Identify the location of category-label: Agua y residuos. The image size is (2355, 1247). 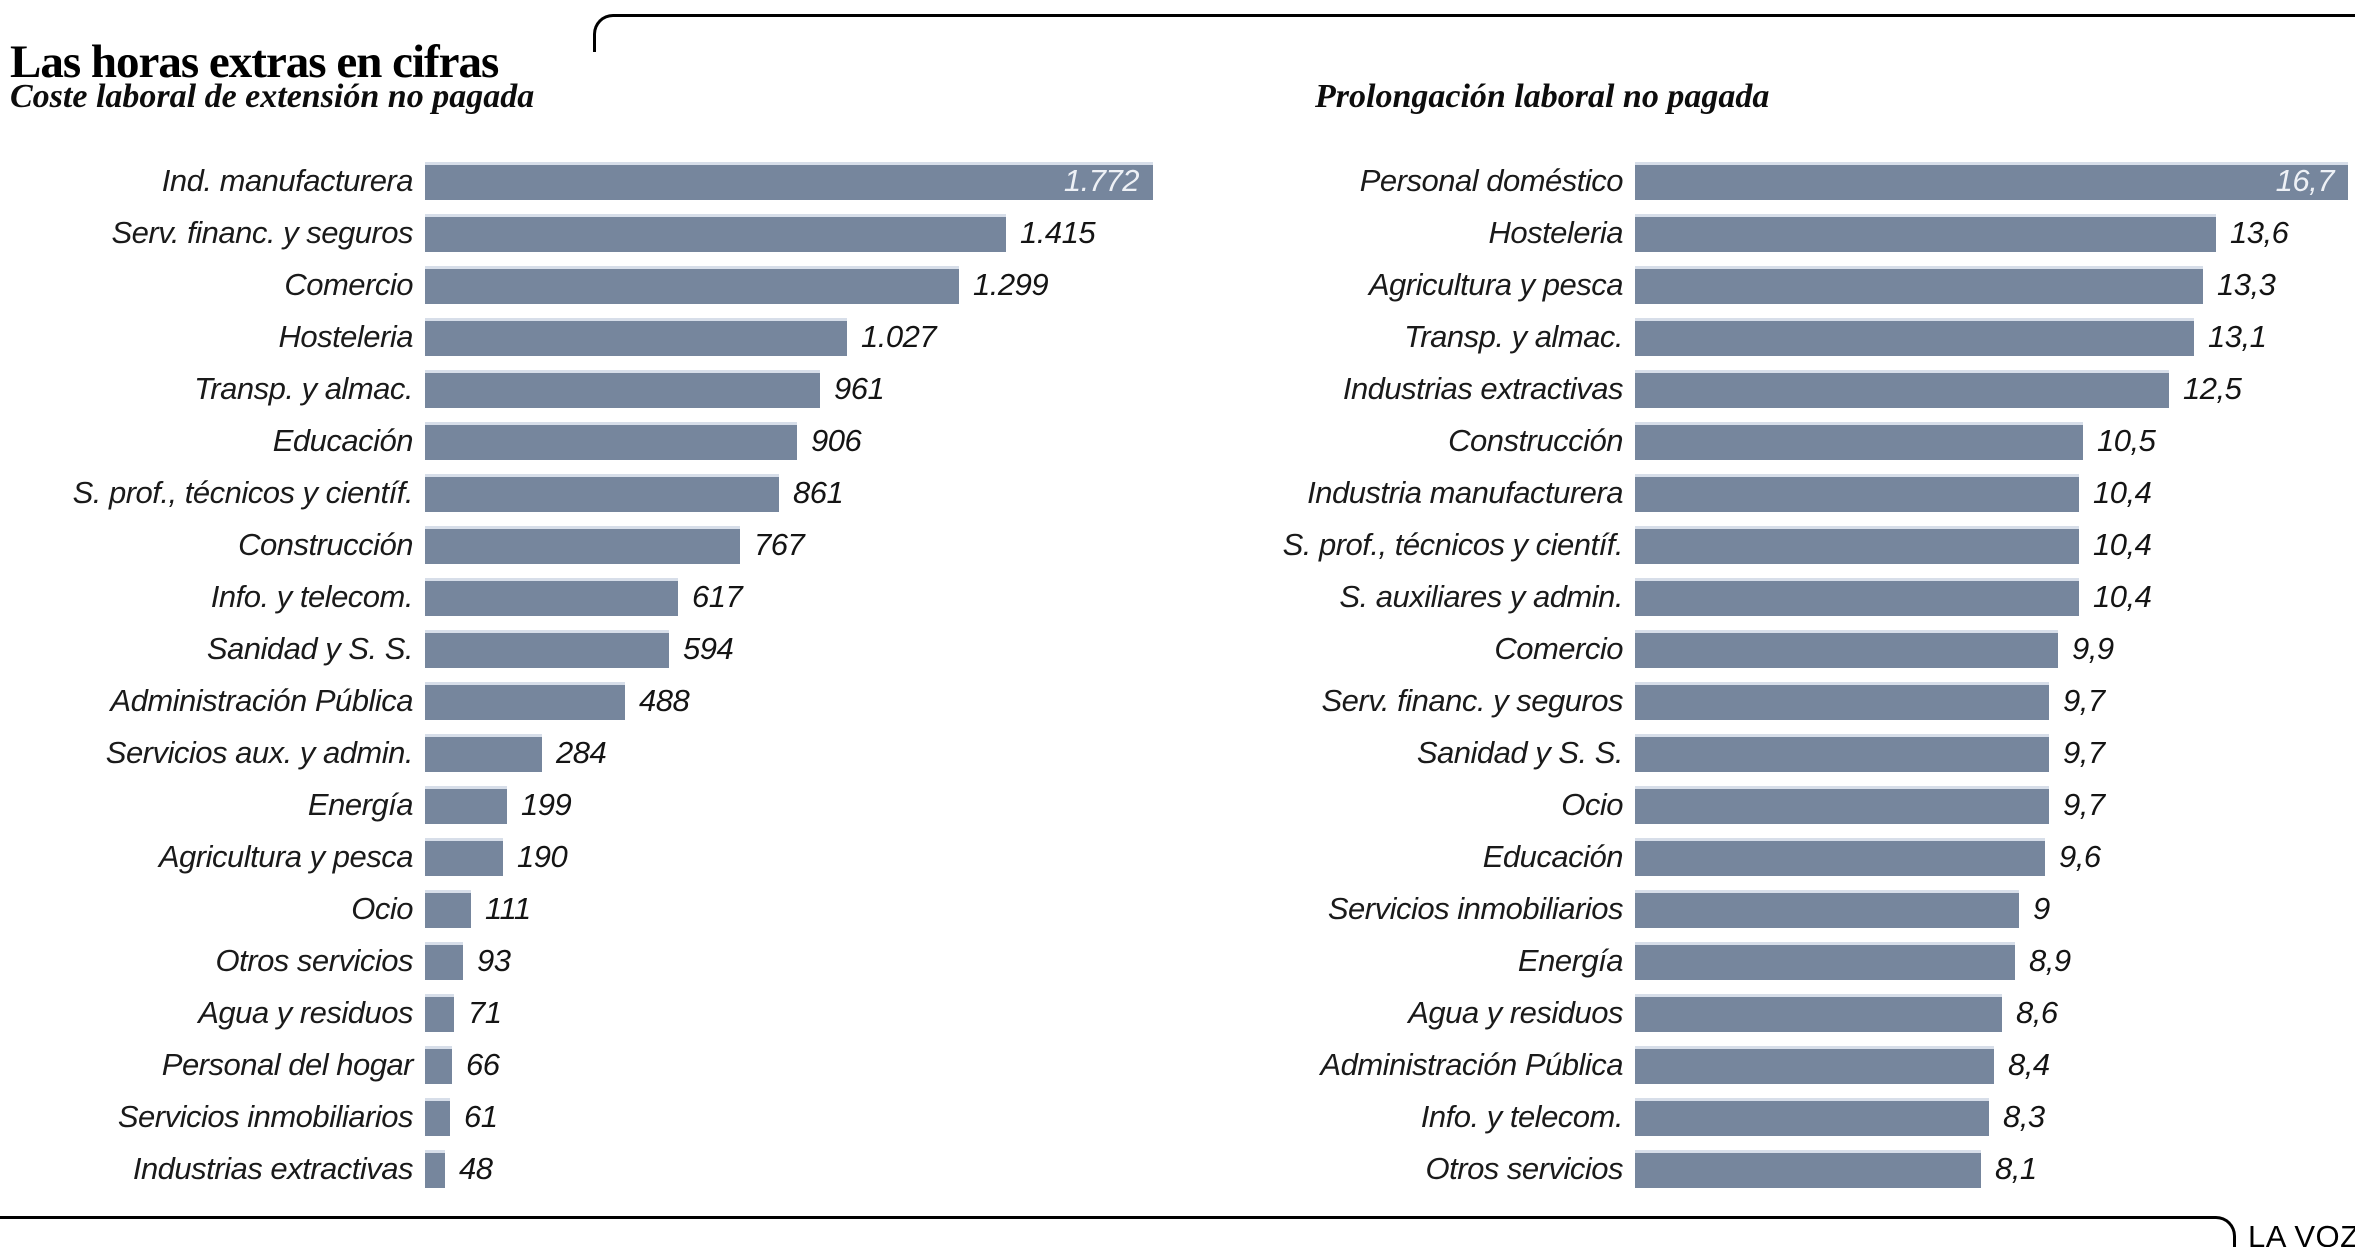
(1515, 1012).